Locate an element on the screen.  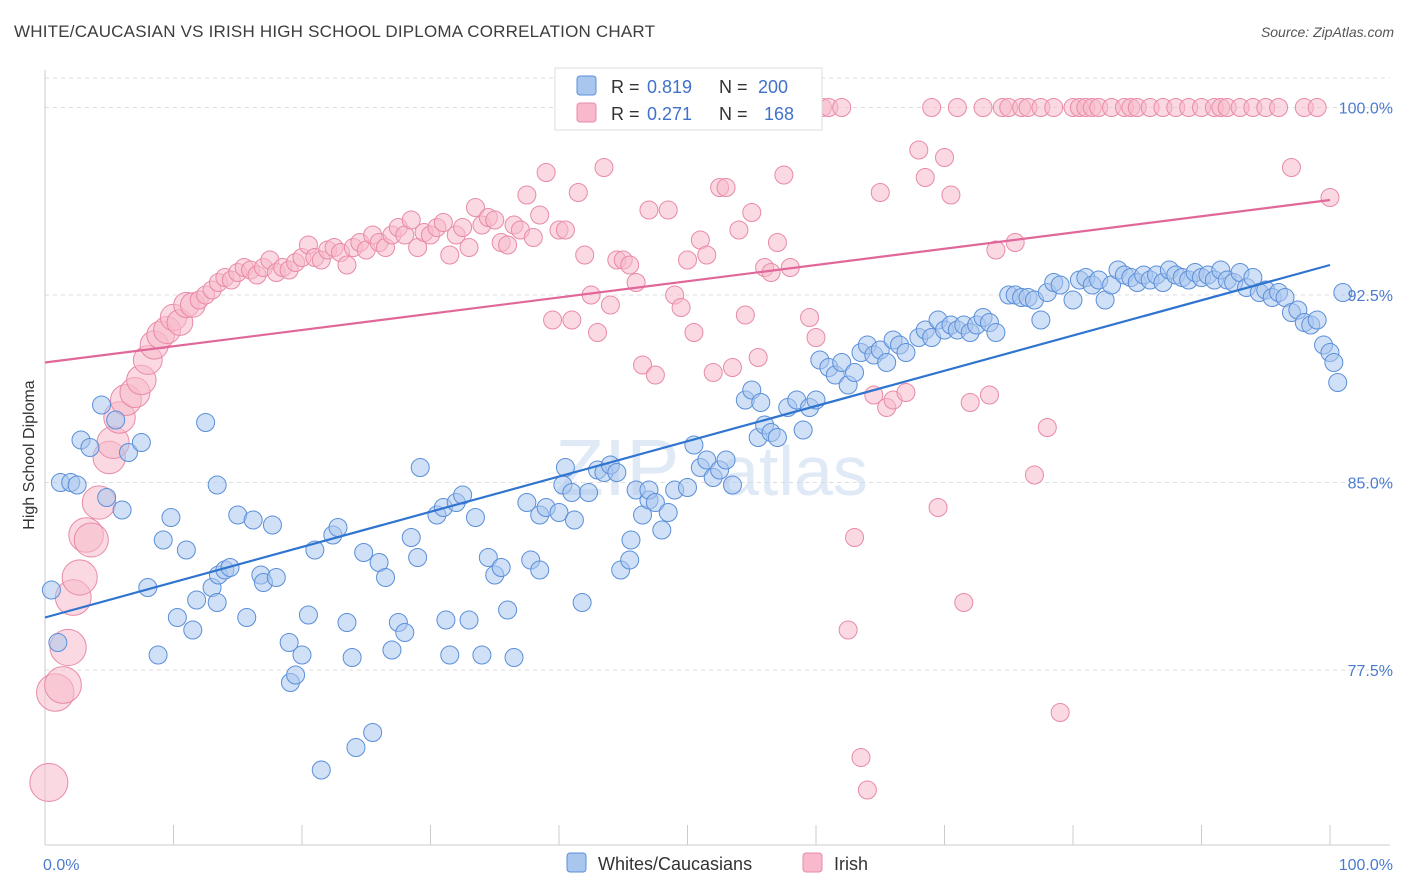
legend: R = 0.819 N = 200 R = 0.271 N = 168 is located at coordinates (688, 99).